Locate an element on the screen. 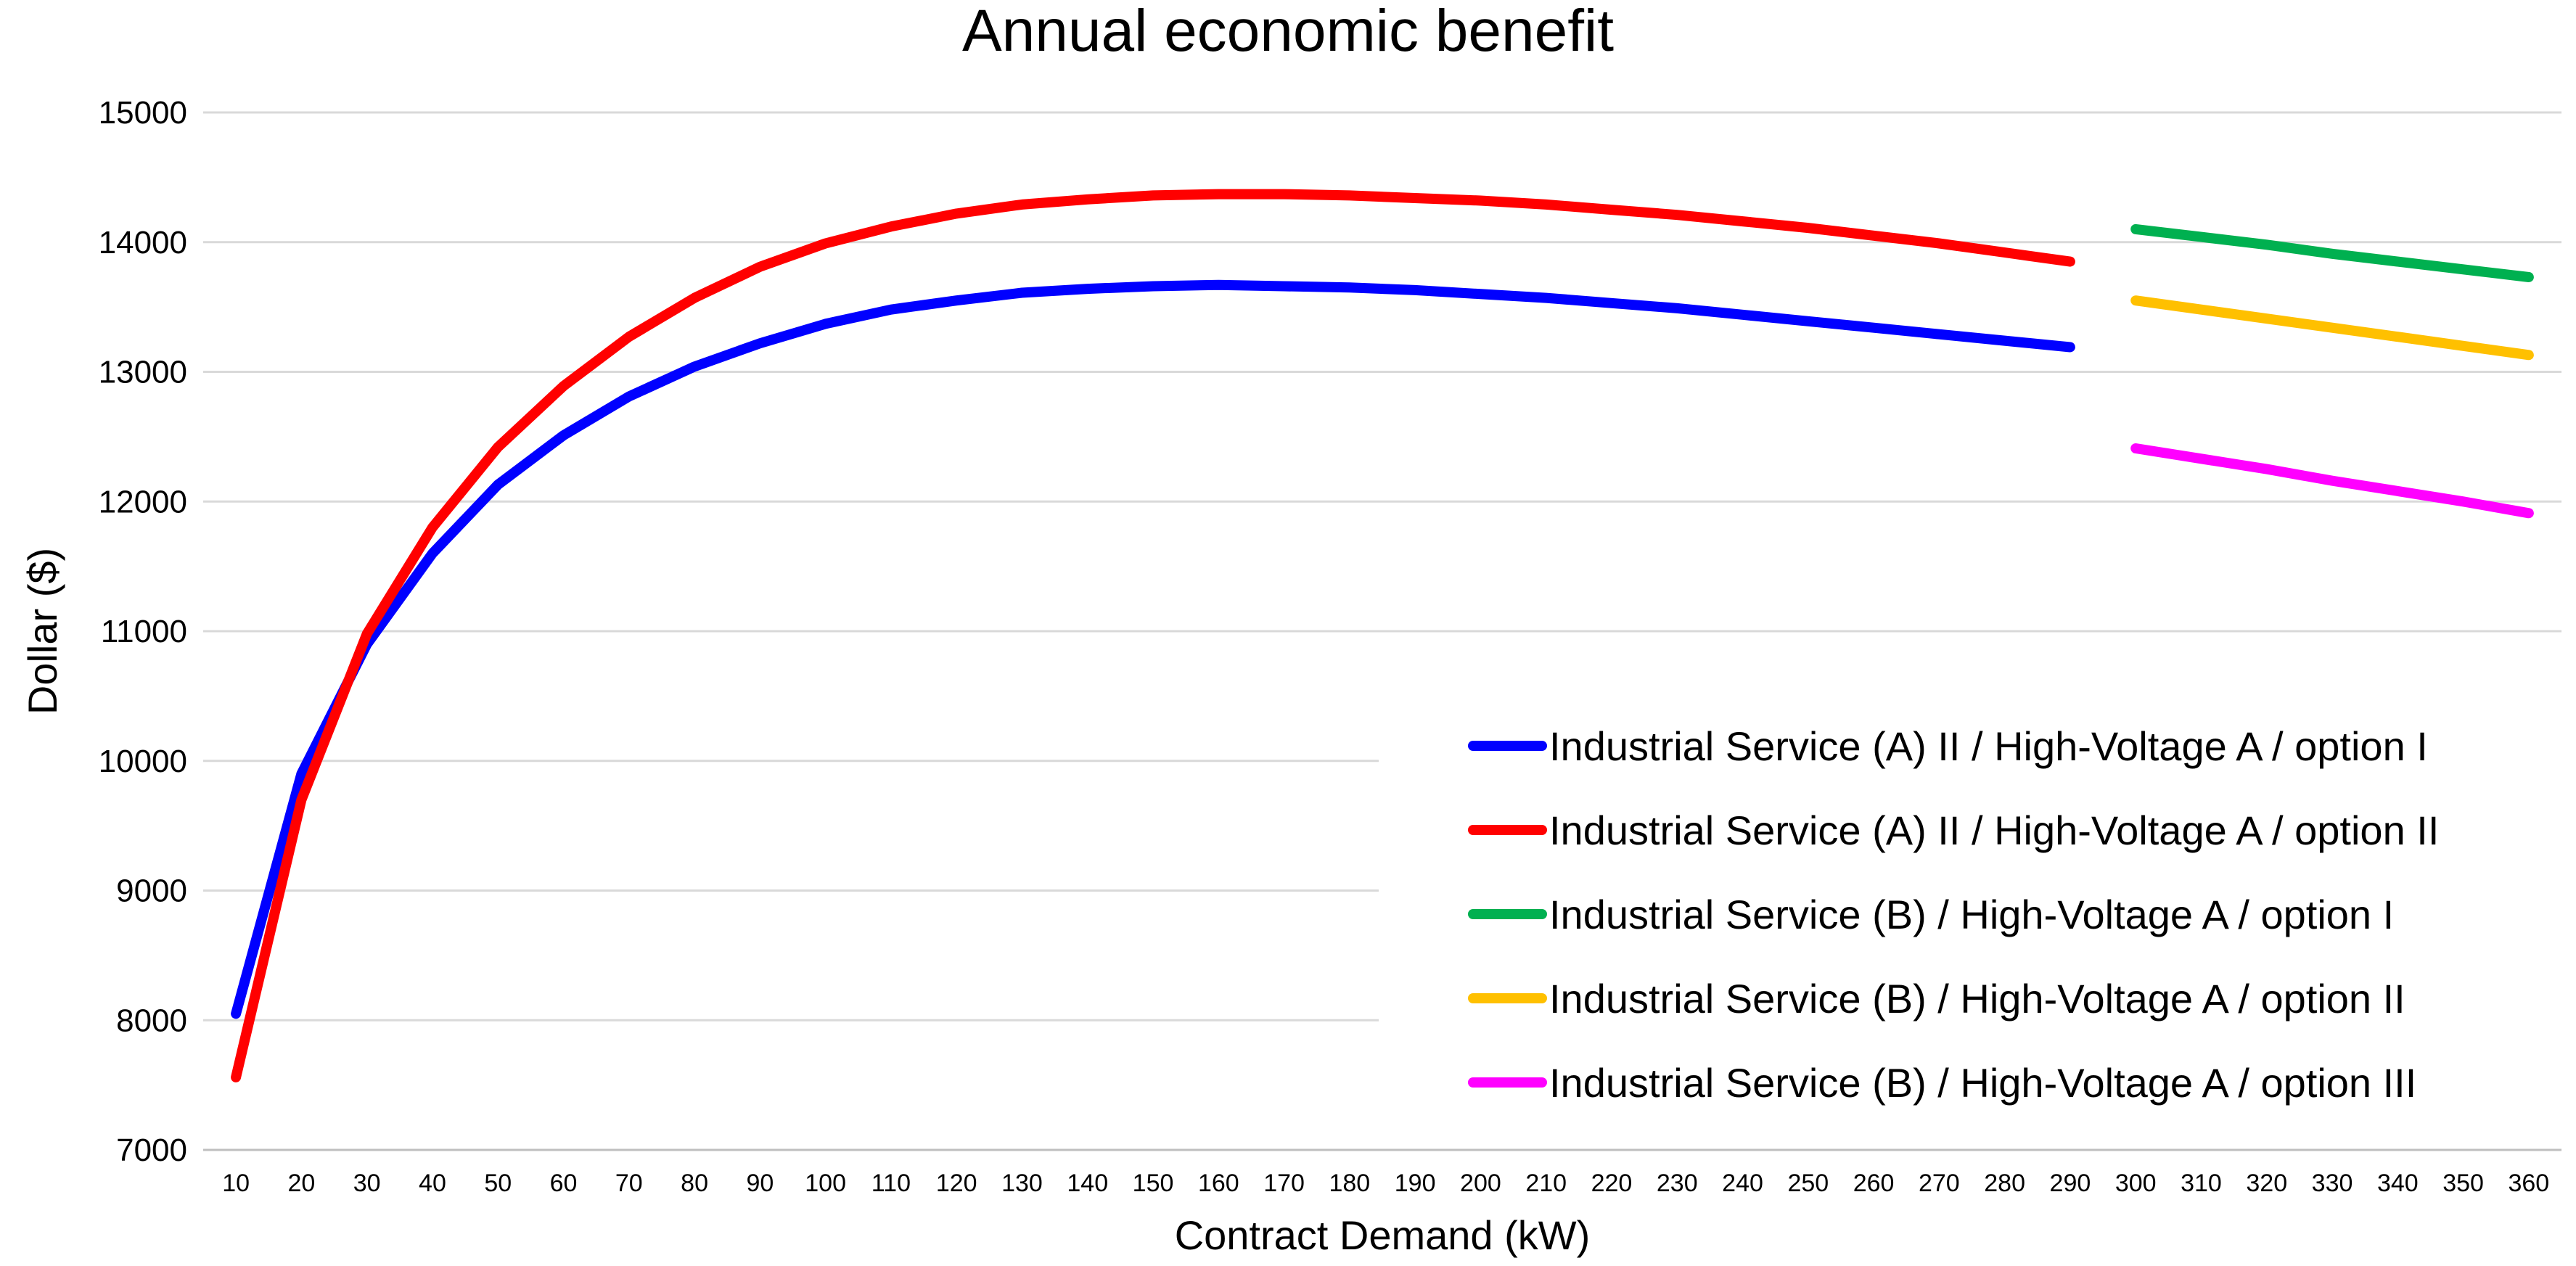  x-tick-label: 250 is located at coordinates (1808, 1183).